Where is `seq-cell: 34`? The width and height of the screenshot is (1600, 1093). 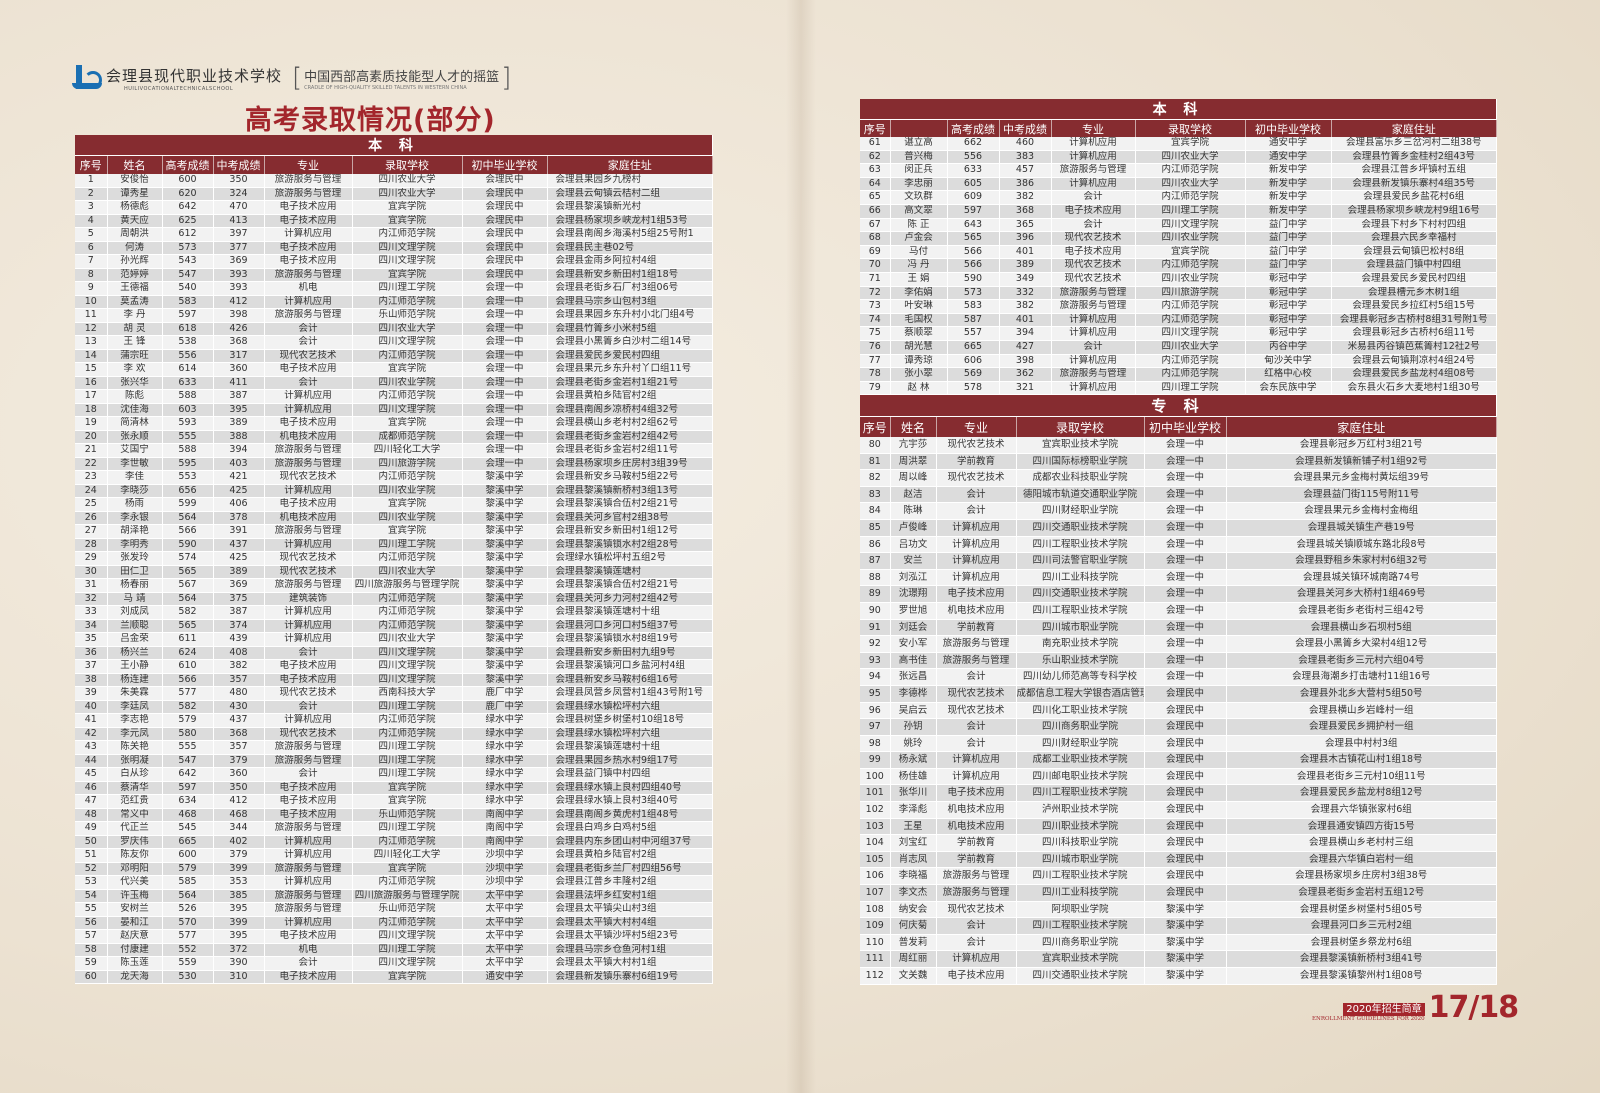
seq-cell: 34 is located at coordinates (91, 626).